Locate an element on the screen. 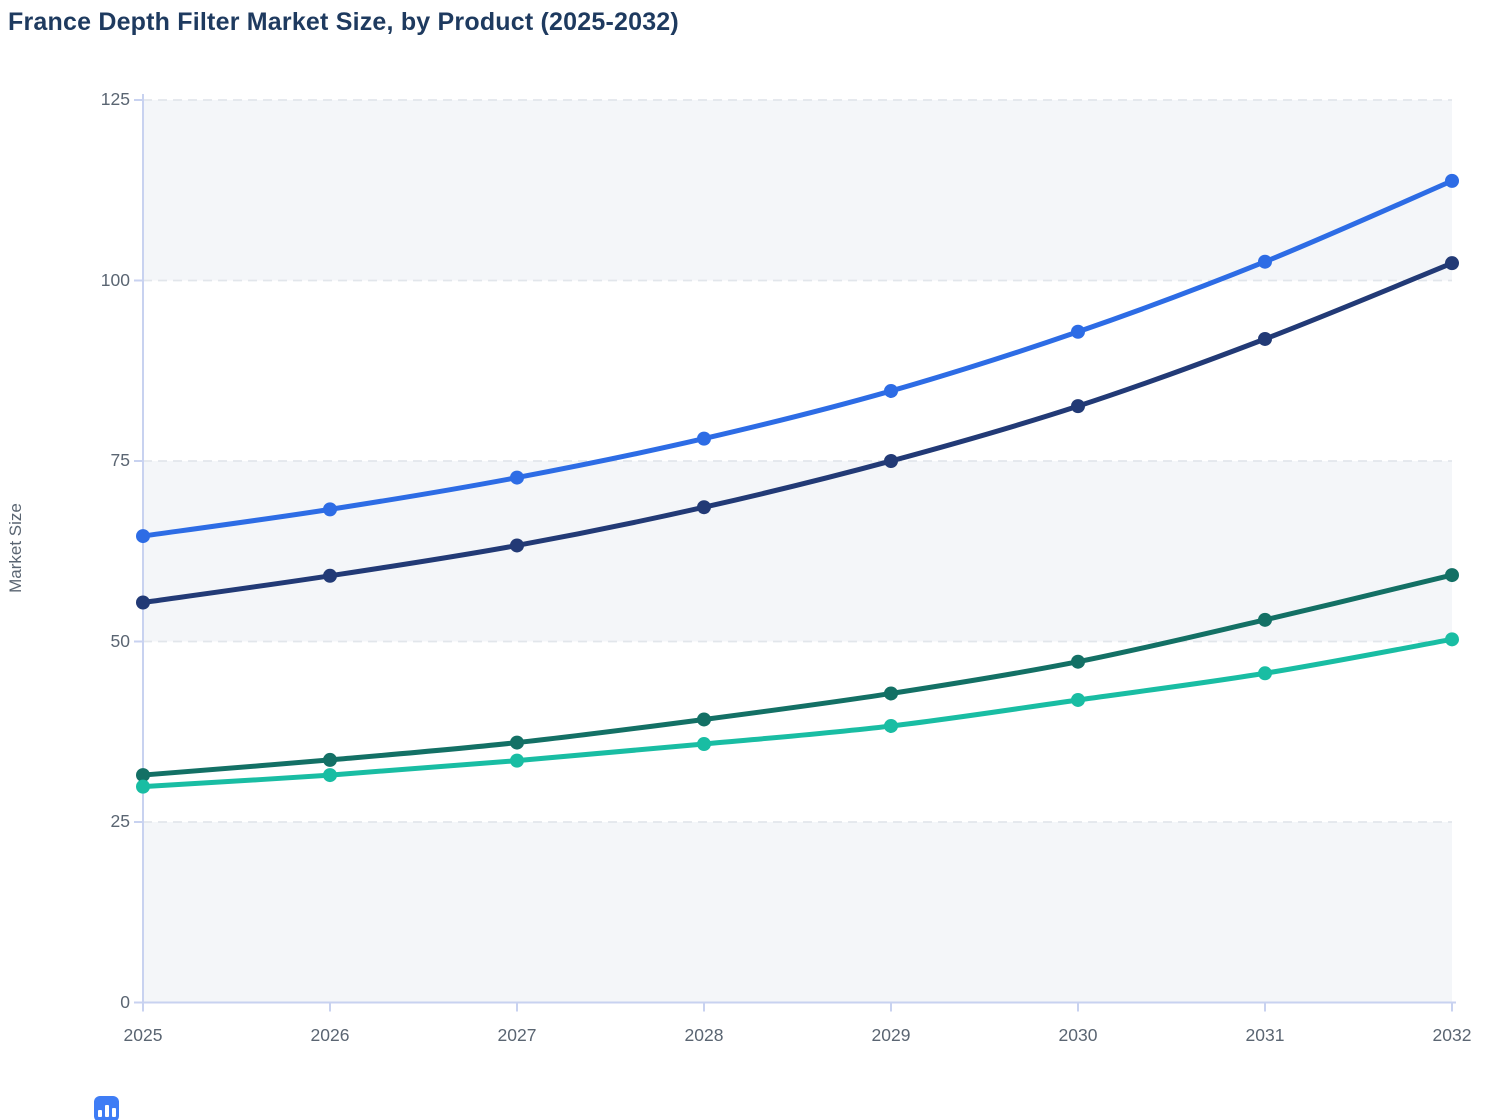 The width and height of the screenshot is (1508, 1120). x-tick-label: 2032 is located at coordinates (1452, 1034).